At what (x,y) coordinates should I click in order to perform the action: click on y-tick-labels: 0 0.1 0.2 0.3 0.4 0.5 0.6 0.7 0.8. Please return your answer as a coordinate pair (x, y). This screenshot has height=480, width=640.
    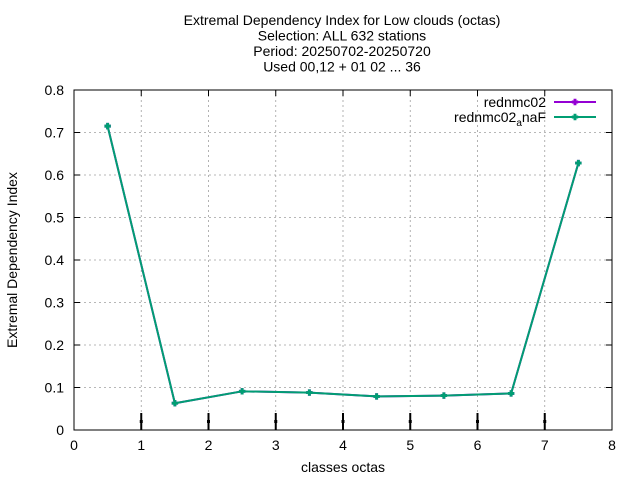
    Looking at the image, I should click on (55, 260).